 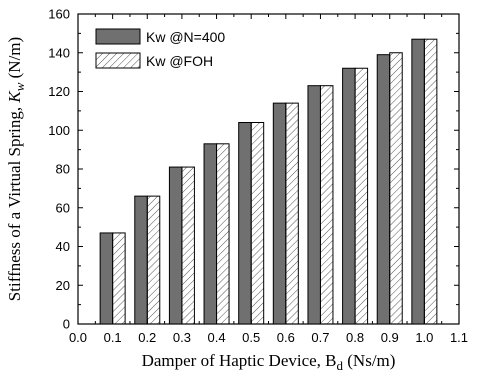 What do you see at coordinates (269, 361) in the screenshot?
I see `x-axis-title: Damper of Haptic Device, Bd (Ns/m)` at bounding box center [269, 361].